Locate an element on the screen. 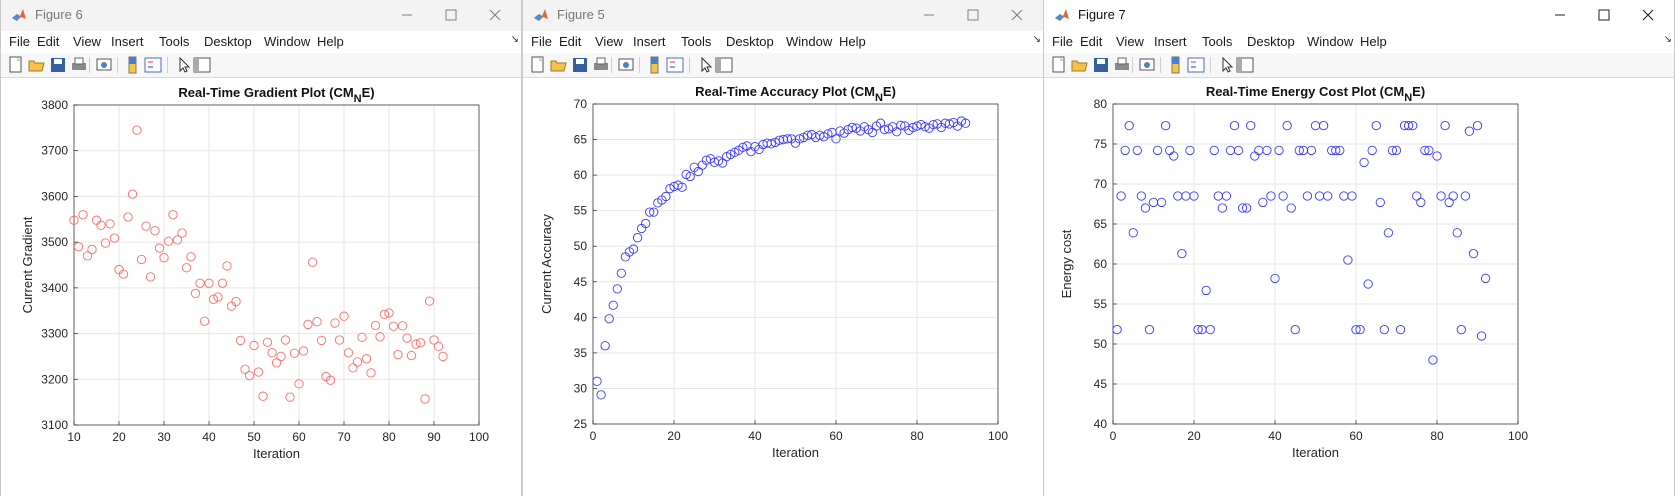  x-tick-label: 0 is located at coordinates (593, 436).